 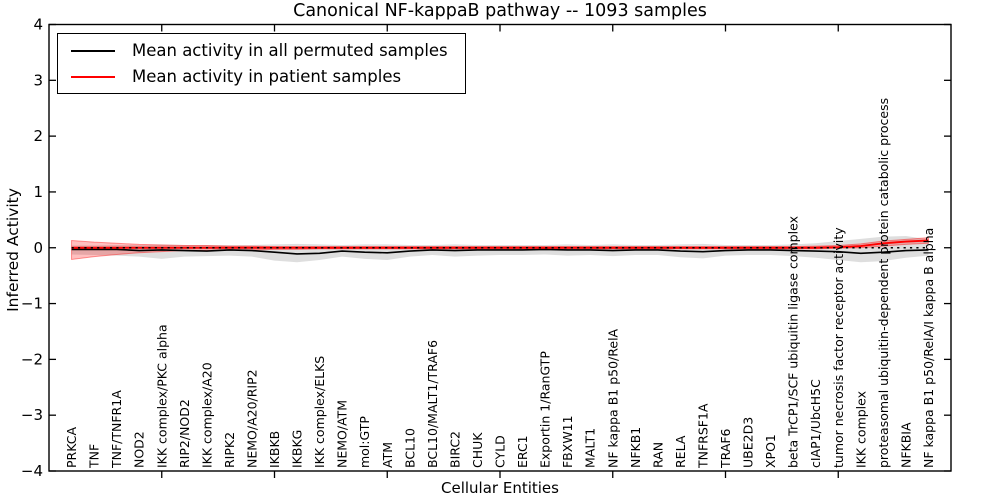 I want to click on x-category-label: NEMO/ATM, so click(x=342, y=434).